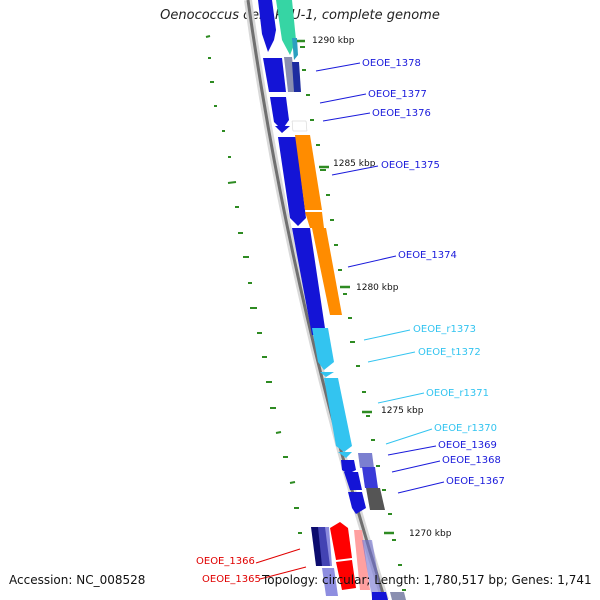 The height and width of the screenshot is (600, 600). Describe the element at coordinates (410, 165) in the screenshot. I see `gene-label: OEOE_1375` at that location.